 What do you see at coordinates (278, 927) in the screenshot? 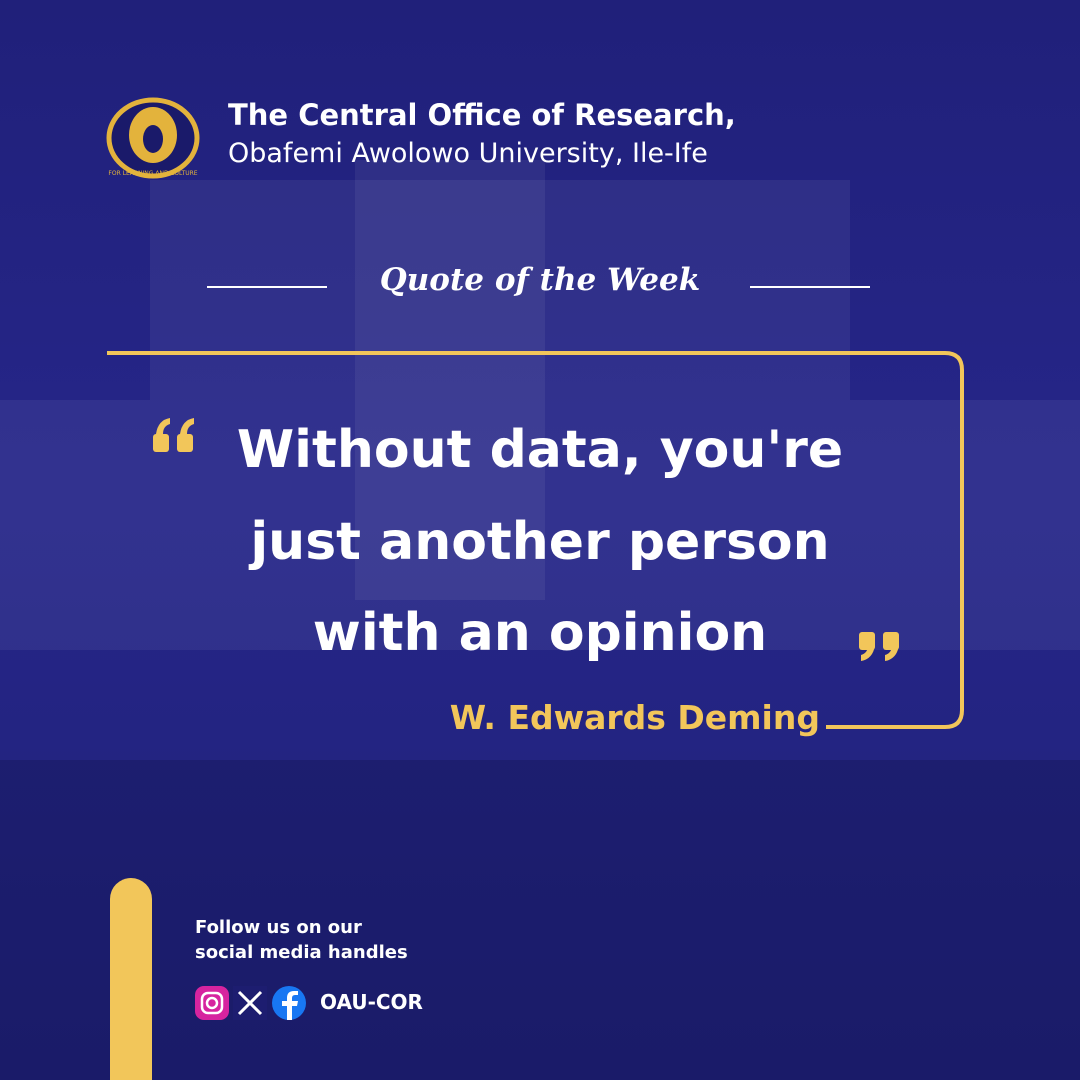
I see `footer-text: Follow us on our` at bounding box center [278, 927].